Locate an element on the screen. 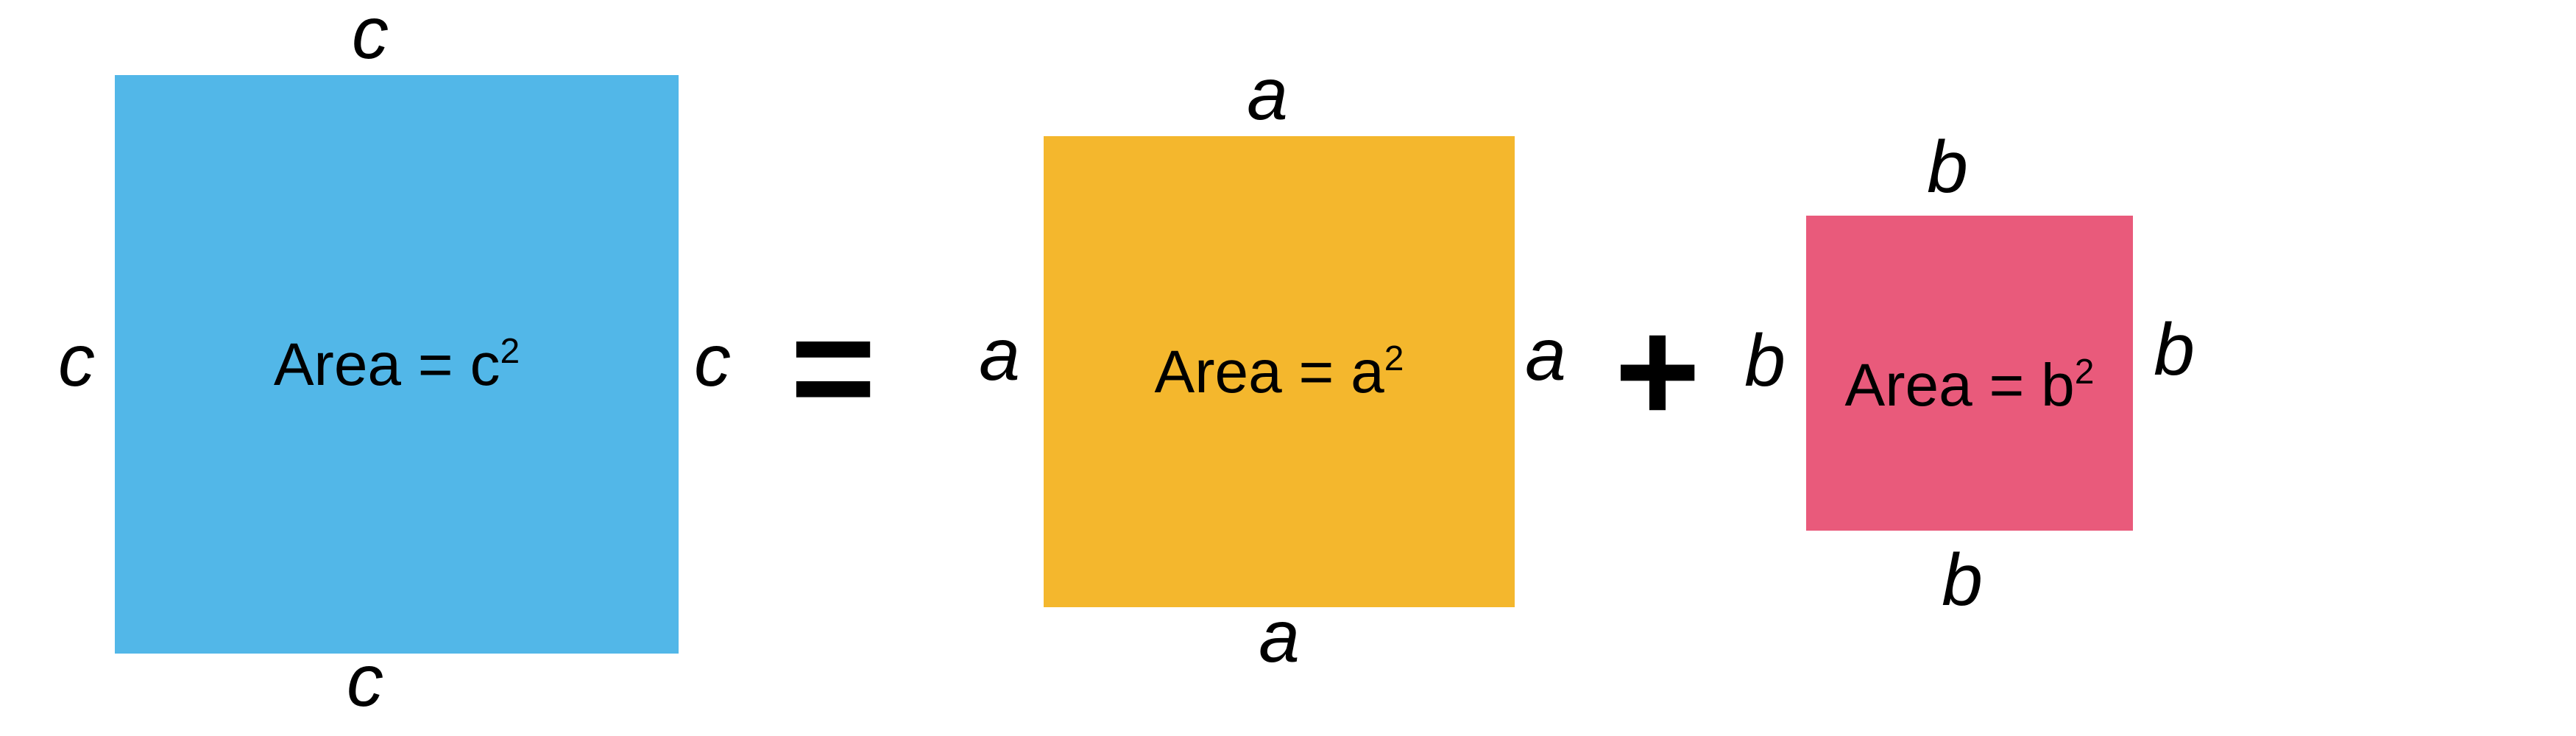  side-label-b-top: b is located at coordinates (1947, 167).